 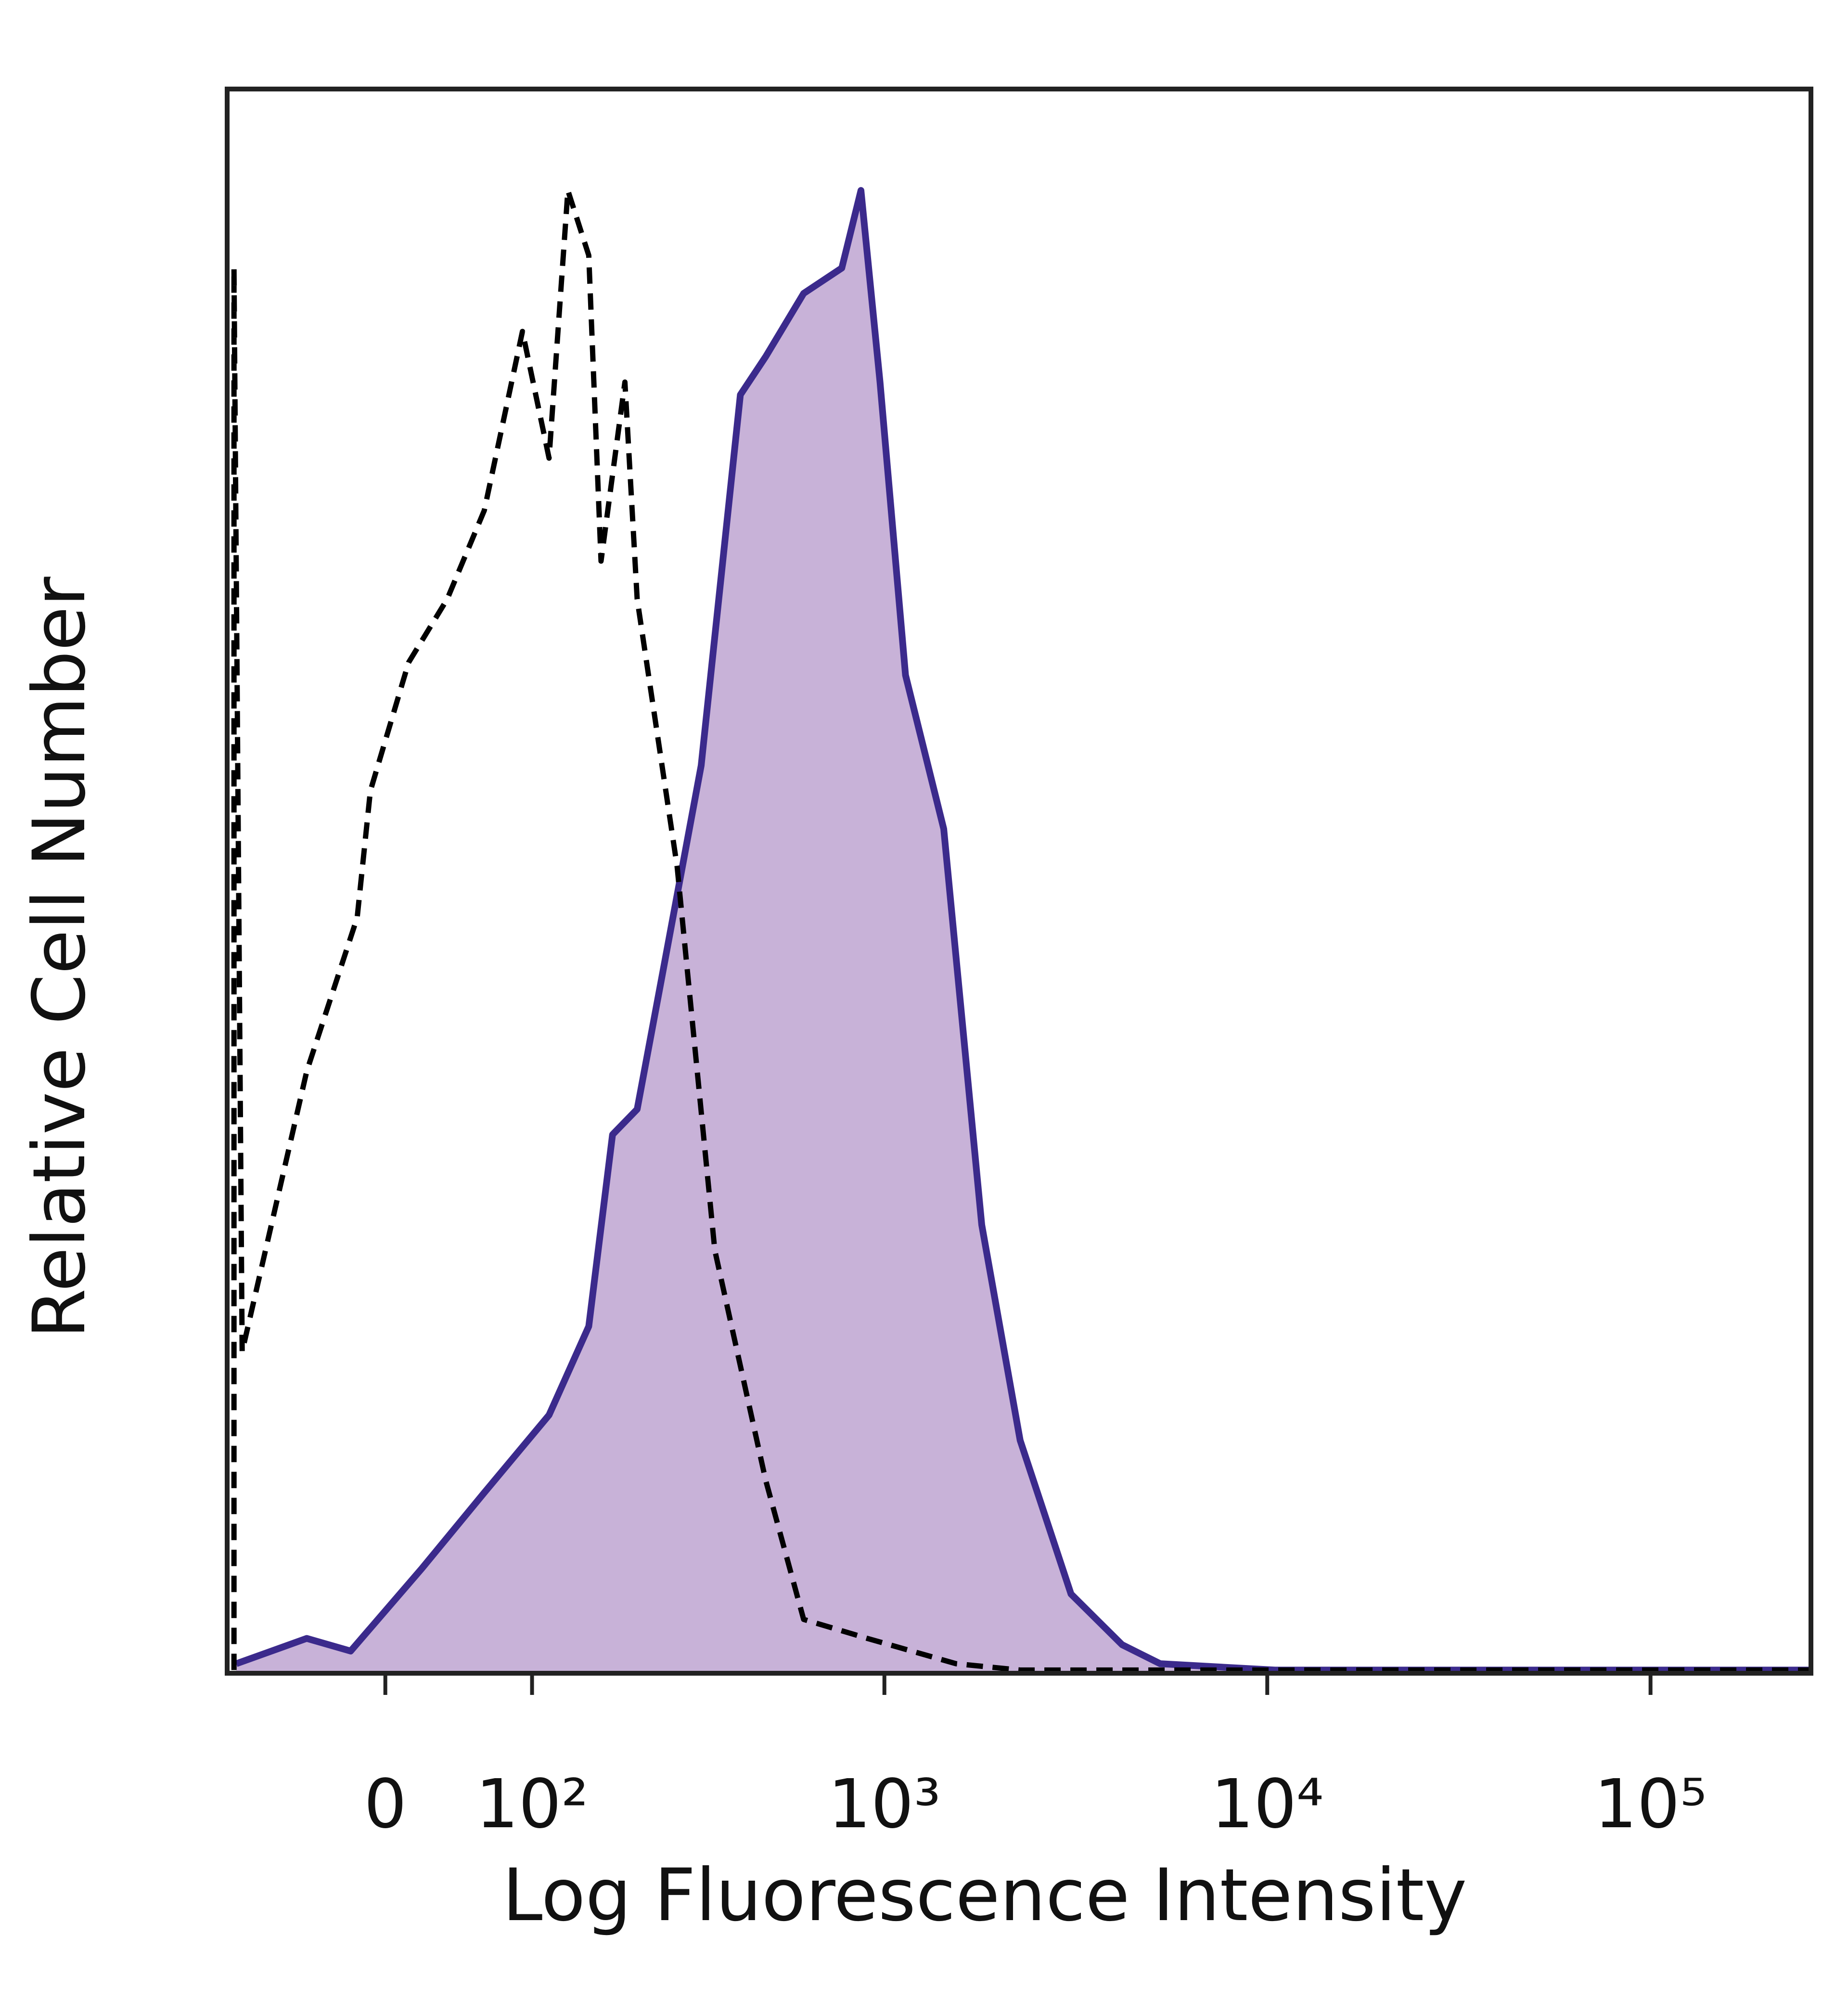 I want to click on y-axis-title: Relative Cell Number, so click(x=60, y=958).